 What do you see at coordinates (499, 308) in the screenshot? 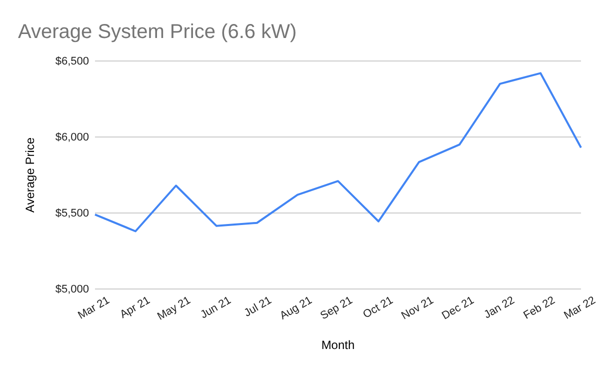
I see `x-tick-label: Jan 22` at bounding box center [499, 308].